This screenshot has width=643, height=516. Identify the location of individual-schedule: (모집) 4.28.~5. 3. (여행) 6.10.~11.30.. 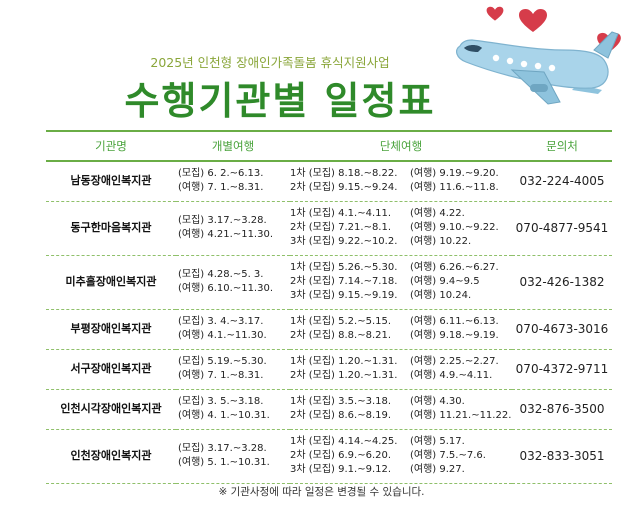
(233, 282).